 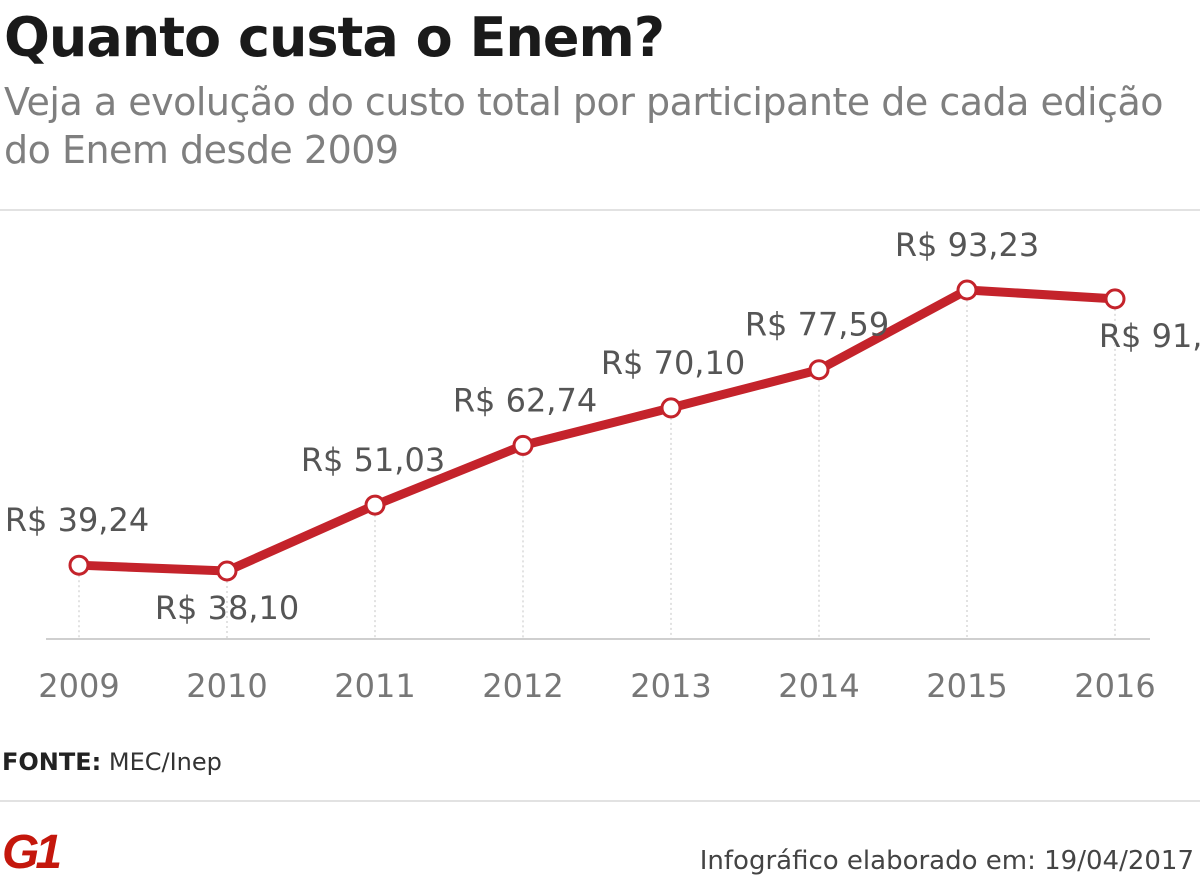 What do you see at coordinates (1149, 336) in the screenshot?
I see `data-label-2016: R$ 91,49` at bounding box center [1149, 336].